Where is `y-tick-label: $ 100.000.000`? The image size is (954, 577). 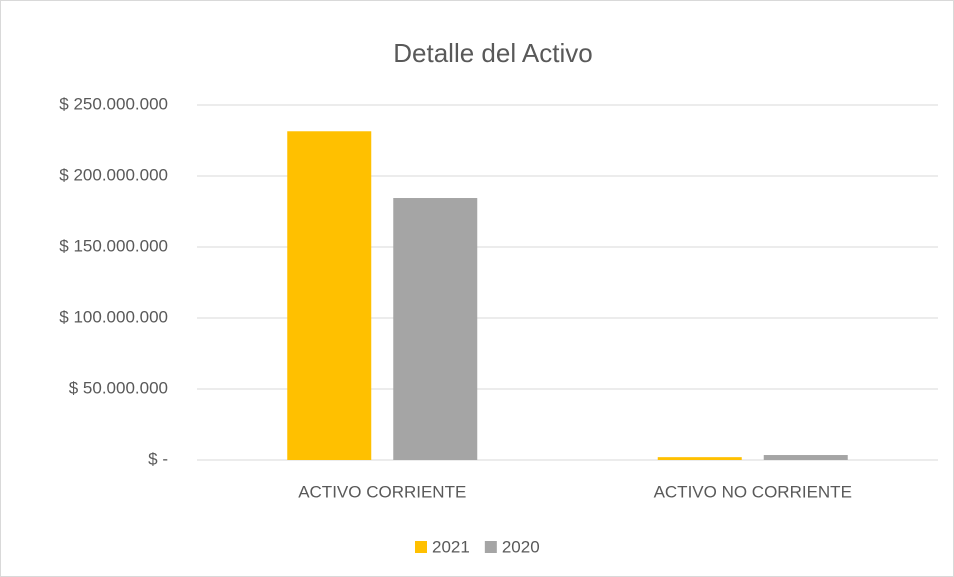 y-tick-label: $ 100.000.000 is located at coordinates (113, 316).